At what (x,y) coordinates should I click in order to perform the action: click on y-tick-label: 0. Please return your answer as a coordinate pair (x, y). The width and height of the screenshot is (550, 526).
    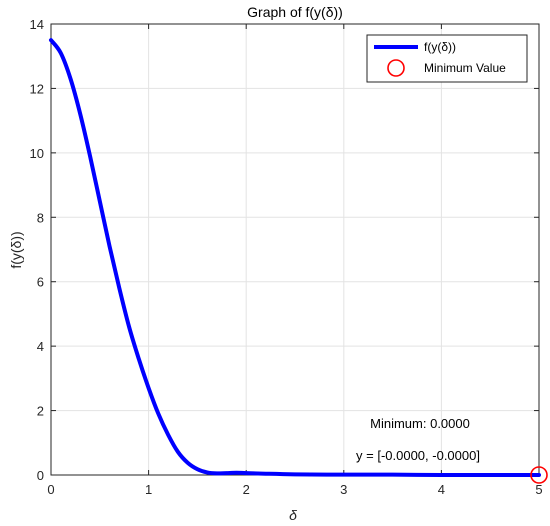
    Looking at the image, I should click on (40, 475).